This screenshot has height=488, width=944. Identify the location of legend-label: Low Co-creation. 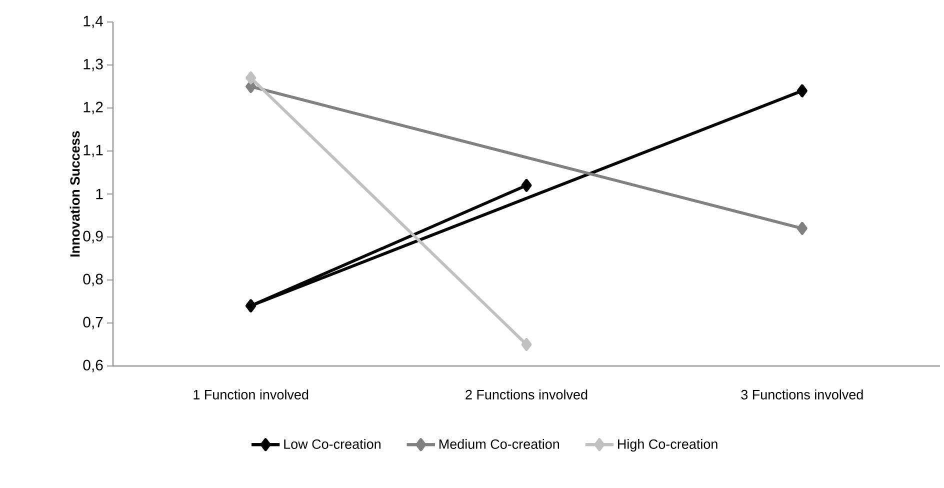
(332, 443).